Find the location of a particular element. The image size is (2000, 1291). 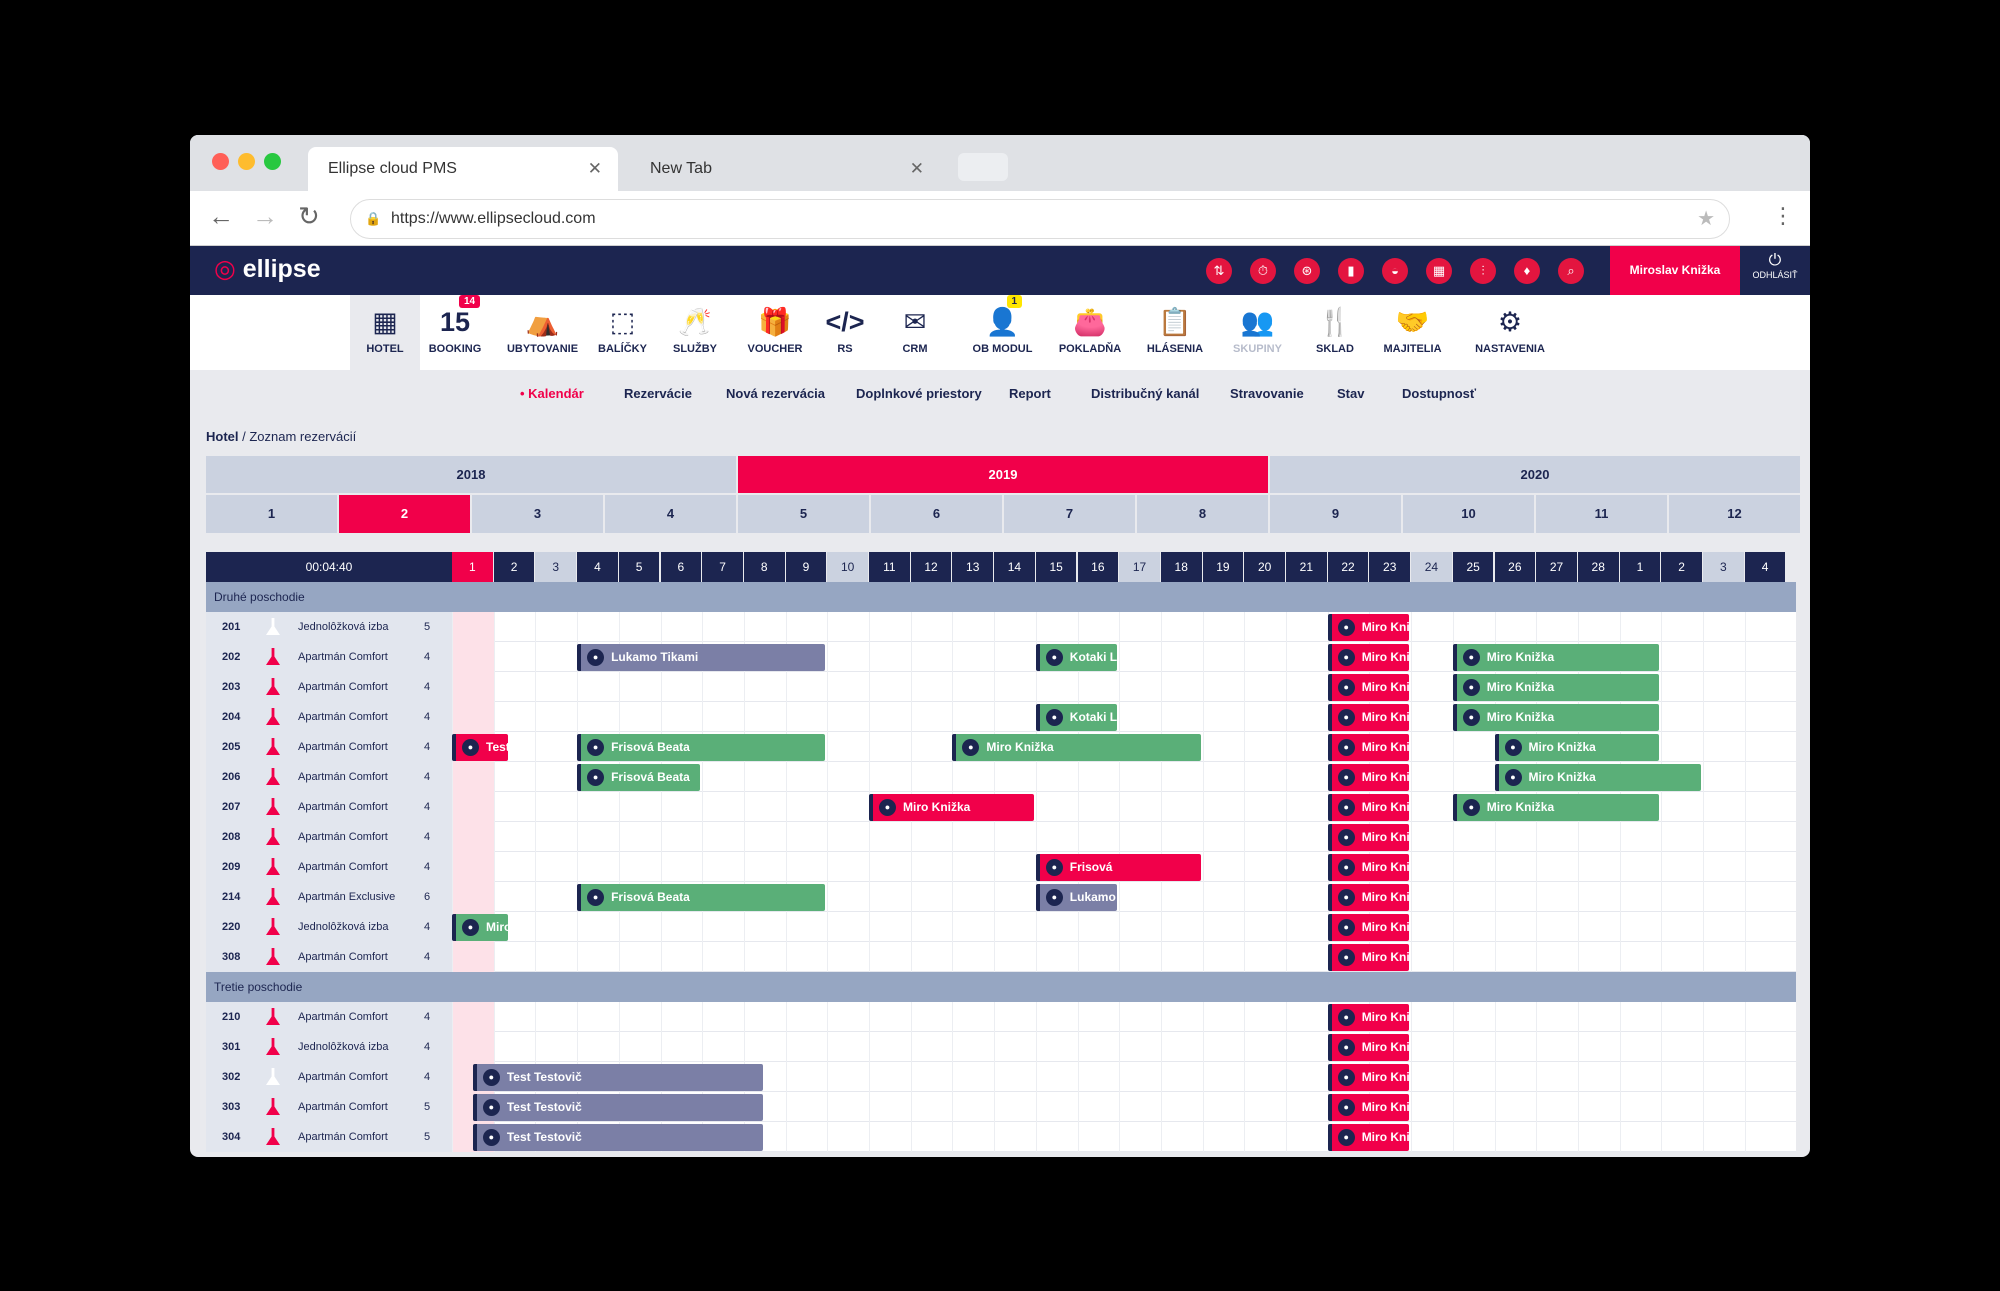

bookmark-star-icon: ★ is located at coordinates (1706, 219).